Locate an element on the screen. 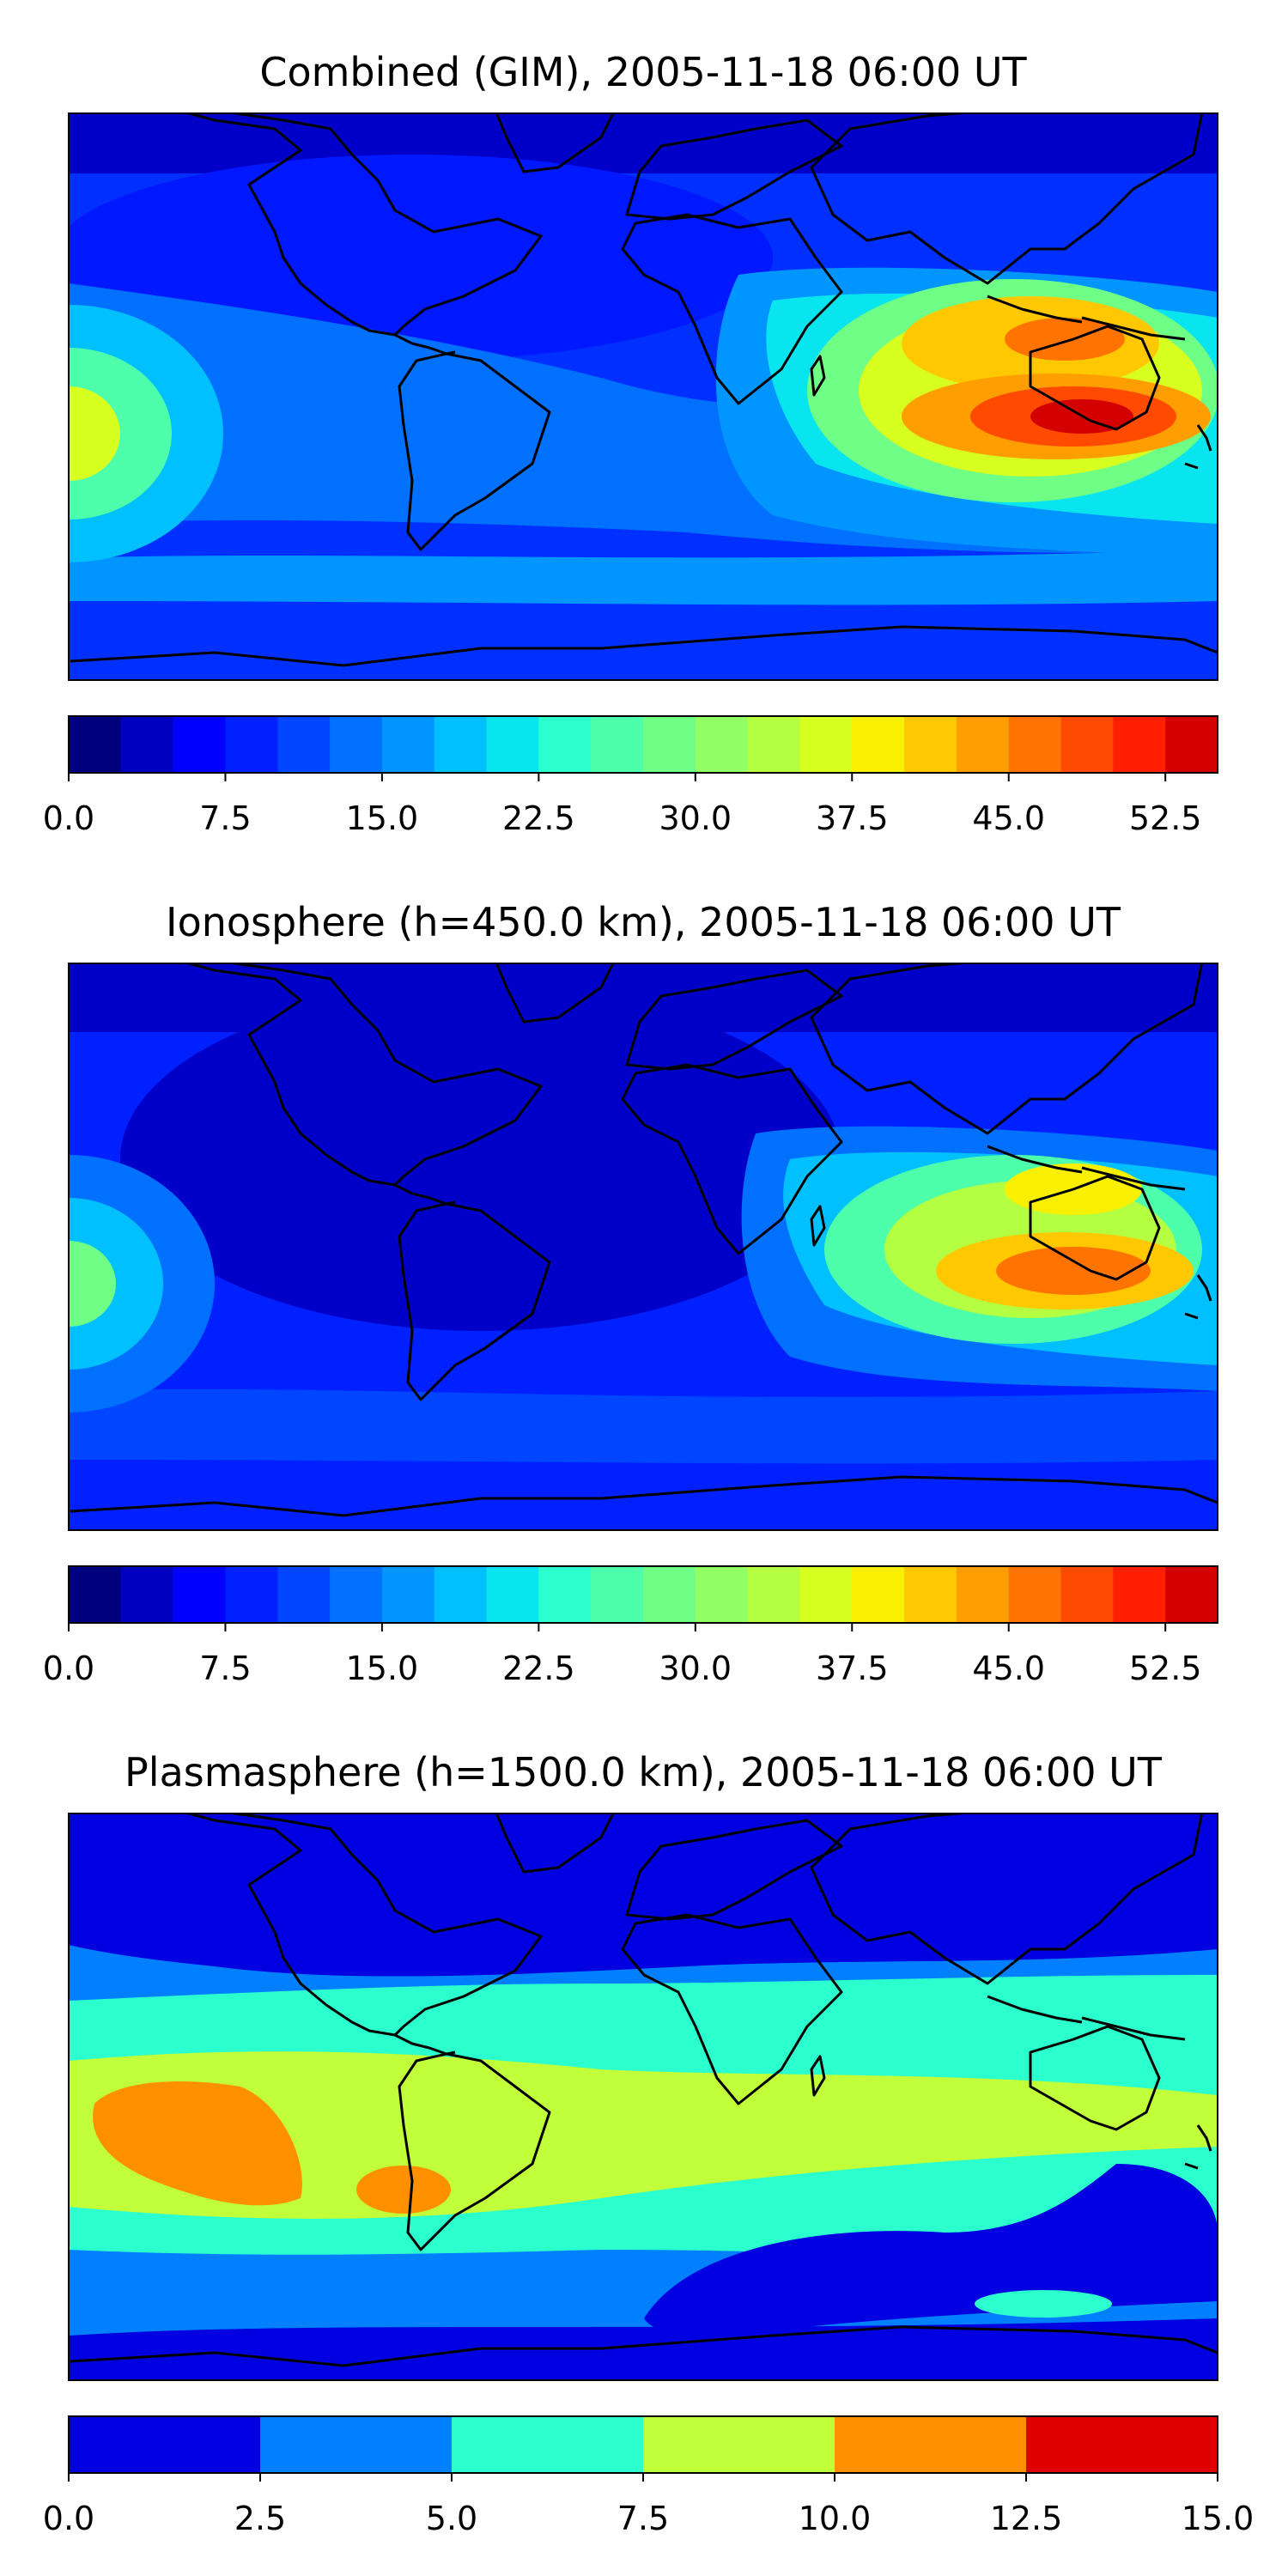  colorbar-3-tick-label: 12.5 is located at coordinates (1027, 2518).